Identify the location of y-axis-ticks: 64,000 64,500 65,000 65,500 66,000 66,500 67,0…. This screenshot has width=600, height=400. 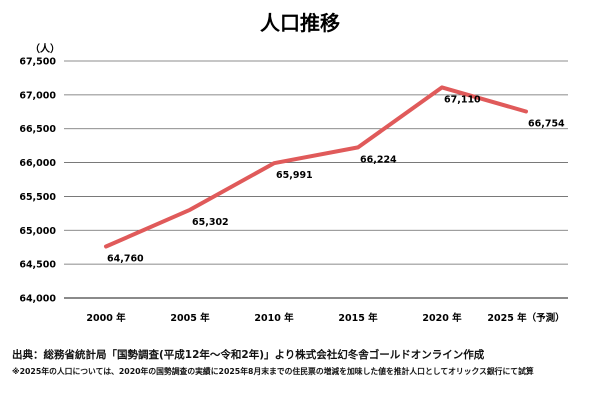
(37, 181).